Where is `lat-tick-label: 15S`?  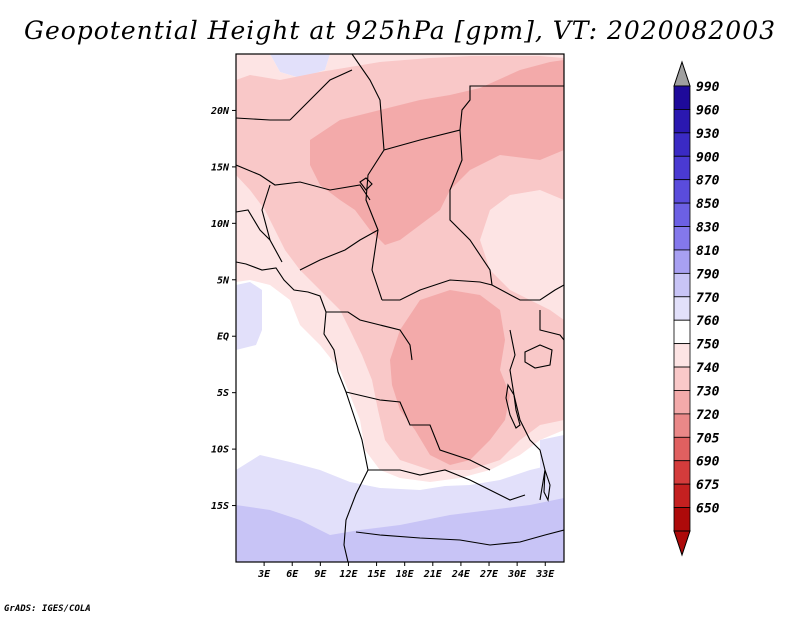
lat-tick-label: 15S is located at coordinates (220, 506).